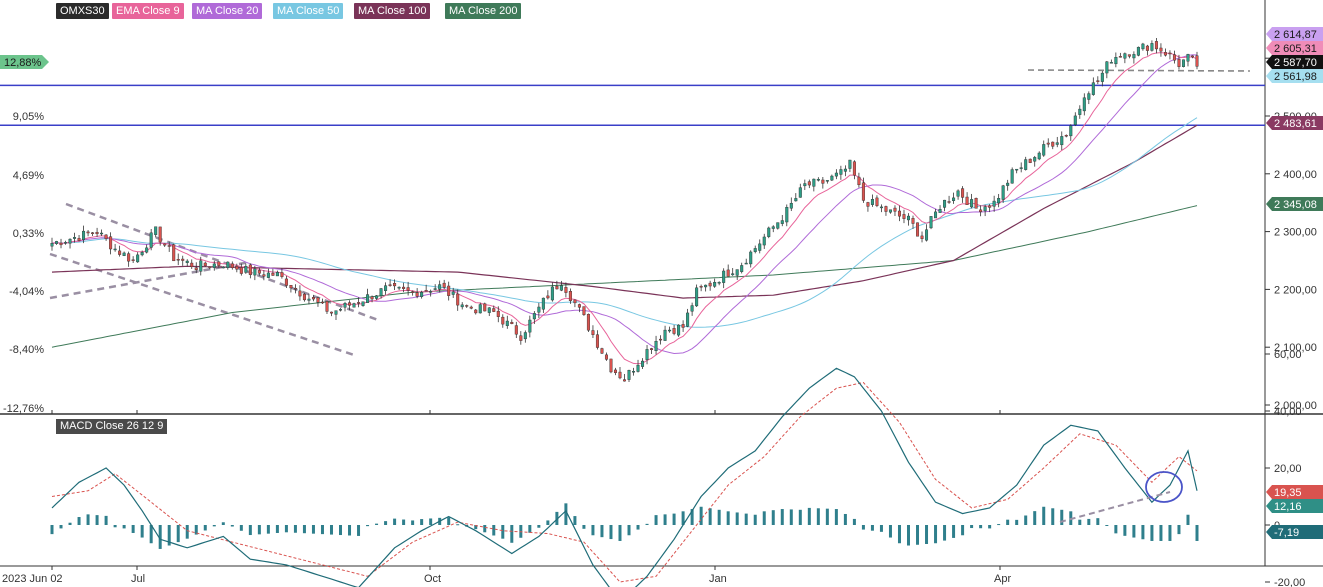 The height and width of the screenshot is (587, 1323). I want to click on y-tick-label: 2 100,00, so click(1295, 348).